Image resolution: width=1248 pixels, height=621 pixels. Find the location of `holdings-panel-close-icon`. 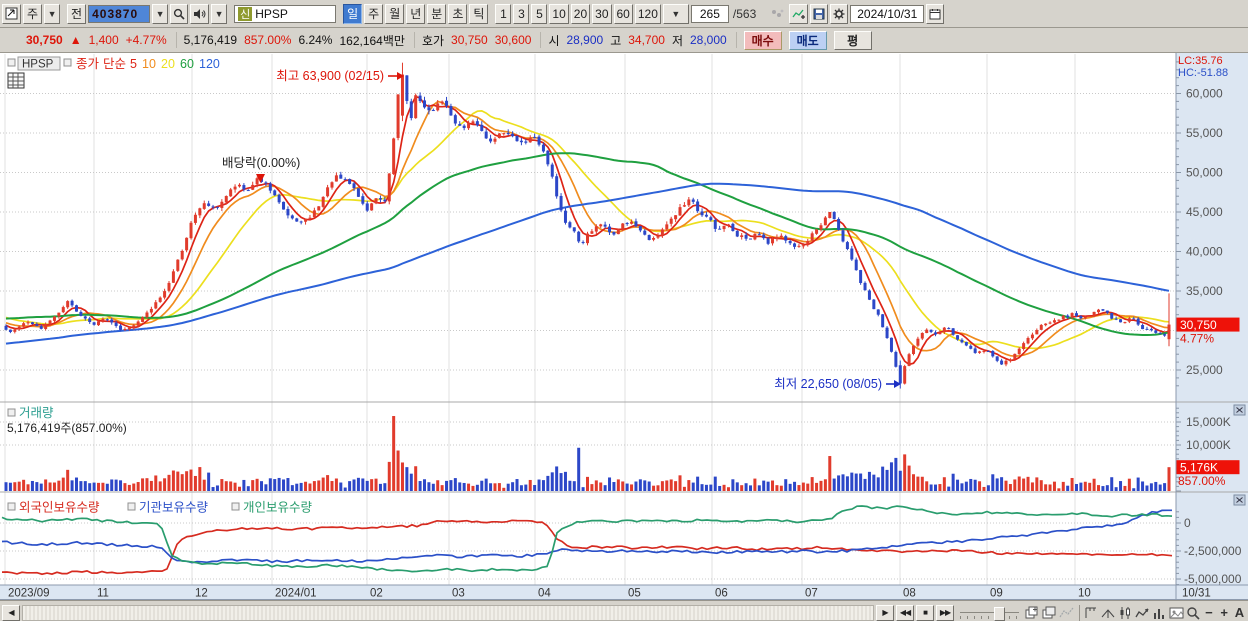

holdings-panel-close-icon is located at coordinates (1239, 500).